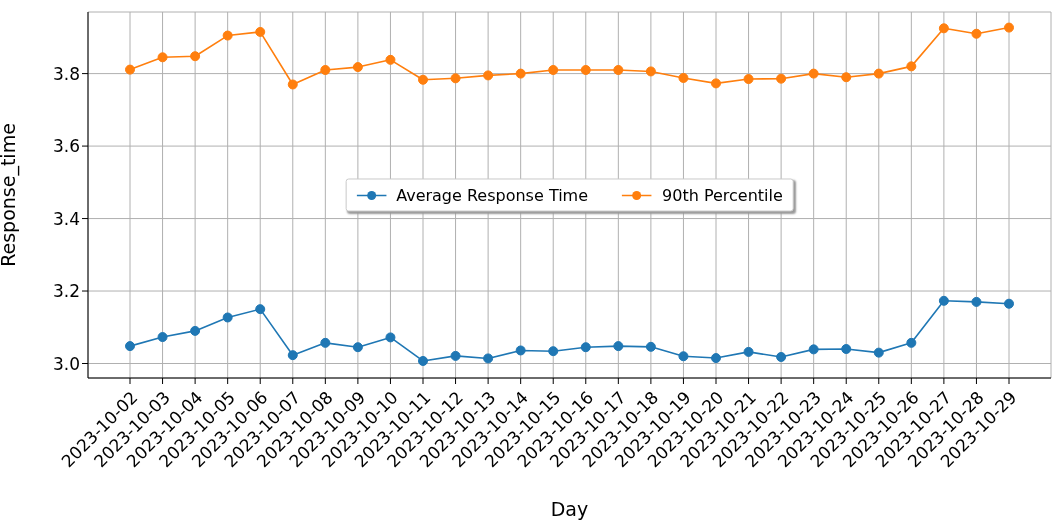 The height and width of the screenshot is (524, 1059). I want to click on y-axis-title: Response_time, so click(10, 195).